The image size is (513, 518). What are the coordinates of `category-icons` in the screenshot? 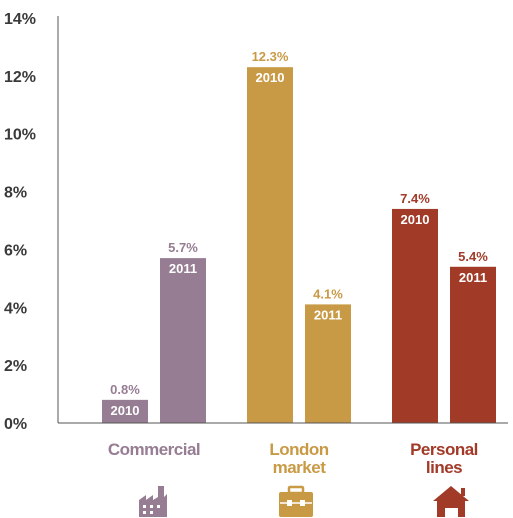 It's located at (304, 501).